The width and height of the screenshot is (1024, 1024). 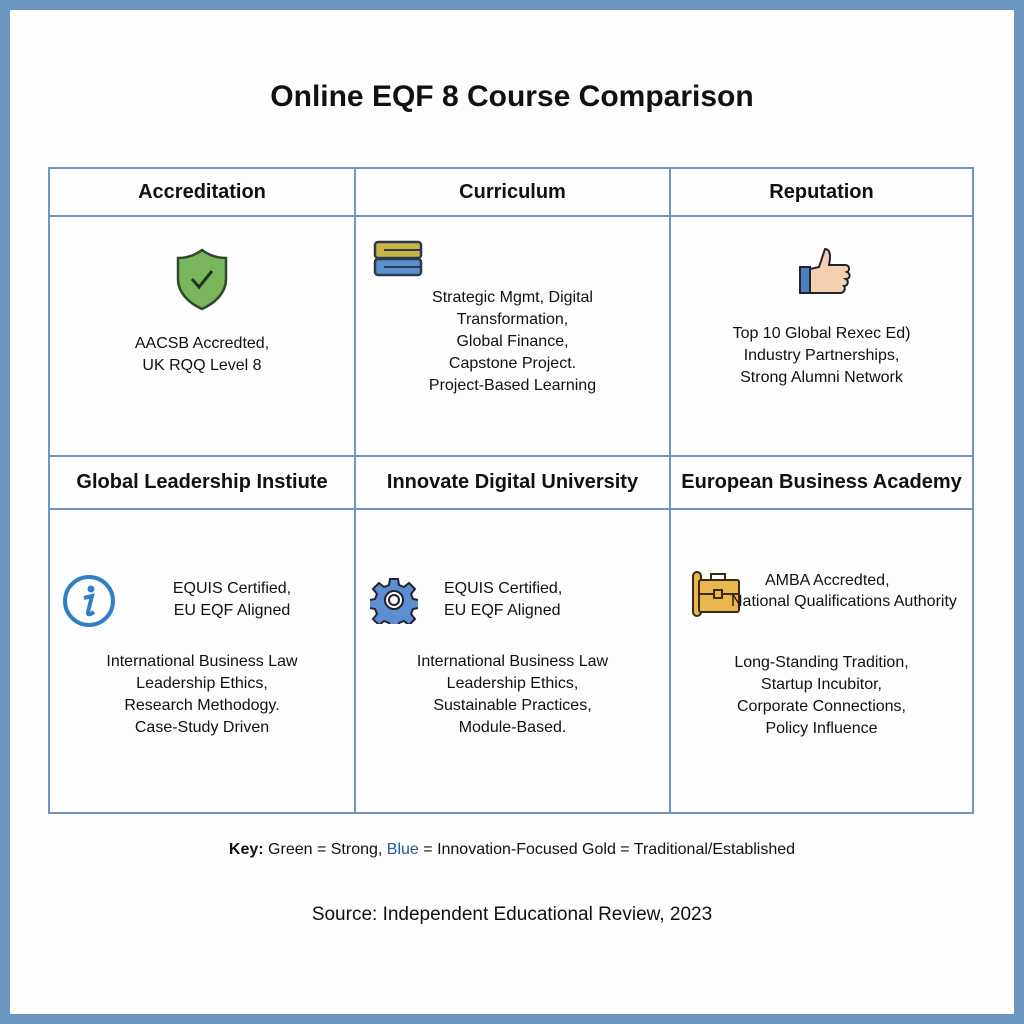 What do you see at coordinates (844, 601) in the screenshot?
I see `text-line: National Qualifications Authority` at bounding box center [844, 601].